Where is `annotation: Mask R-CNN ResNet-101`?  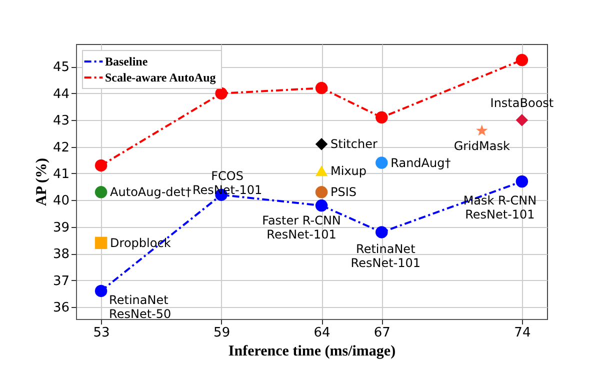
annotation: Mask R-CNN ResNet-101 is located at coordinates (500, 208).